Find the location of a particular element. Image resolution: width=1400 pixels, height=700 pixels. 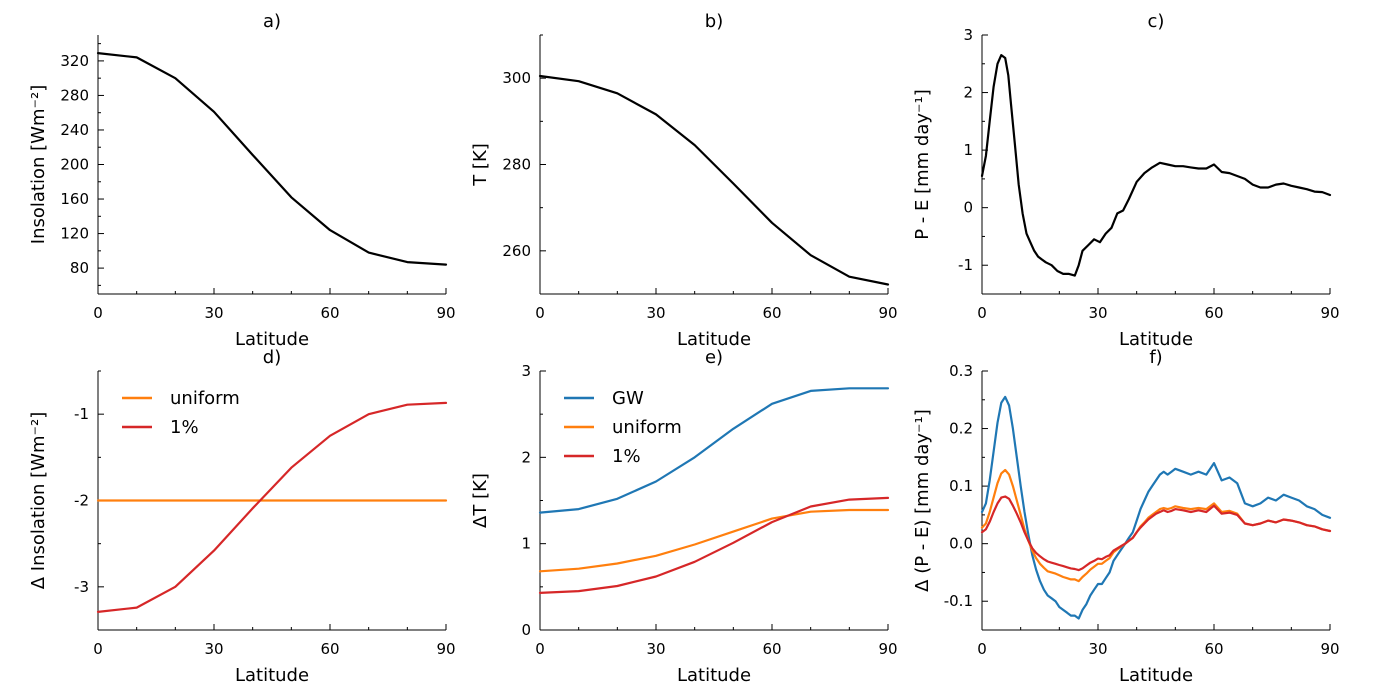

y-axis-label: Δ (P - E) [mm day⁻¹] is located at coordinates (922, 500).